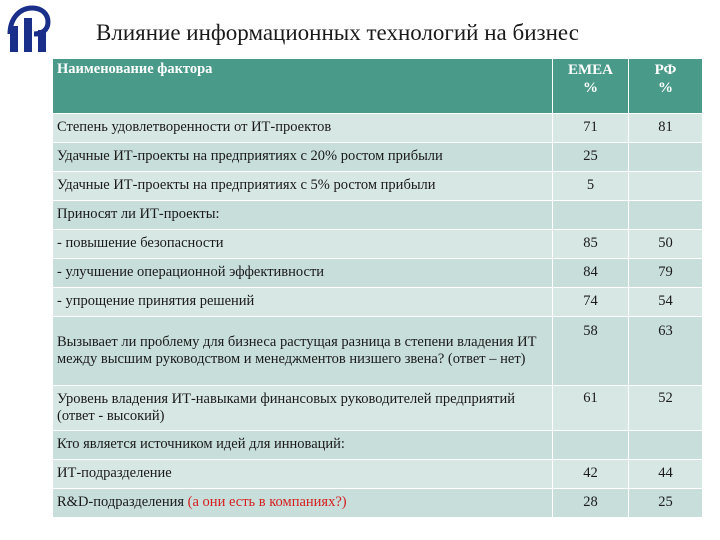 Image resolution: width=720 pixels, height=540 pixels. I want to click on row-label: Степень удовлетворенности от ИТ-проектов, so click(302, 128).